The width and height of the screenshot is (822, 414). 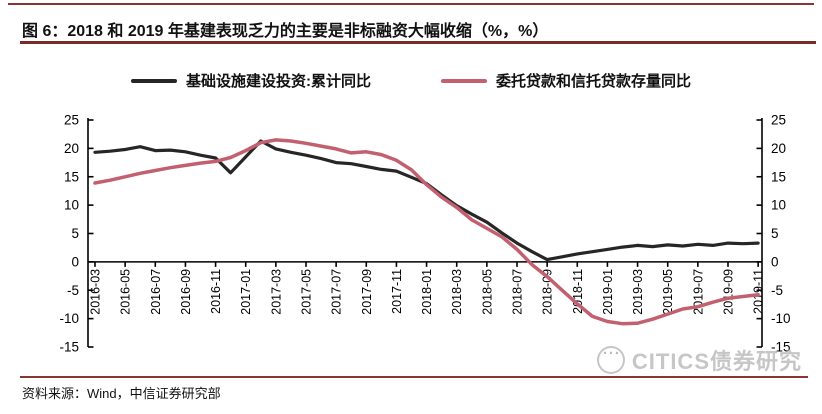 What do you see at coordinates (668, 292) in the screenshot?
I see `x-tick-label: 2019-05` at bounding box center [668, 292].